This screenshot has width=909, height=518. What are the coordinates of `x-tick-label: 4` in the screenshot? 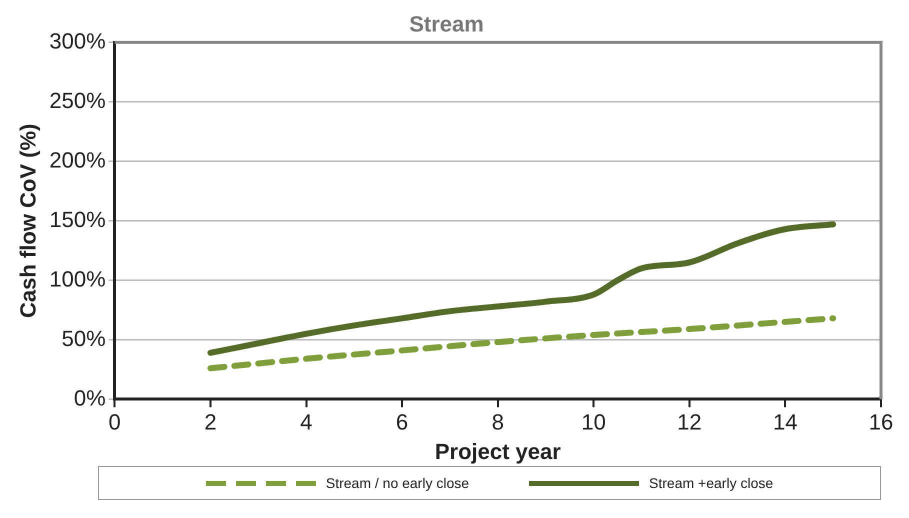 It's located at (306, 421).